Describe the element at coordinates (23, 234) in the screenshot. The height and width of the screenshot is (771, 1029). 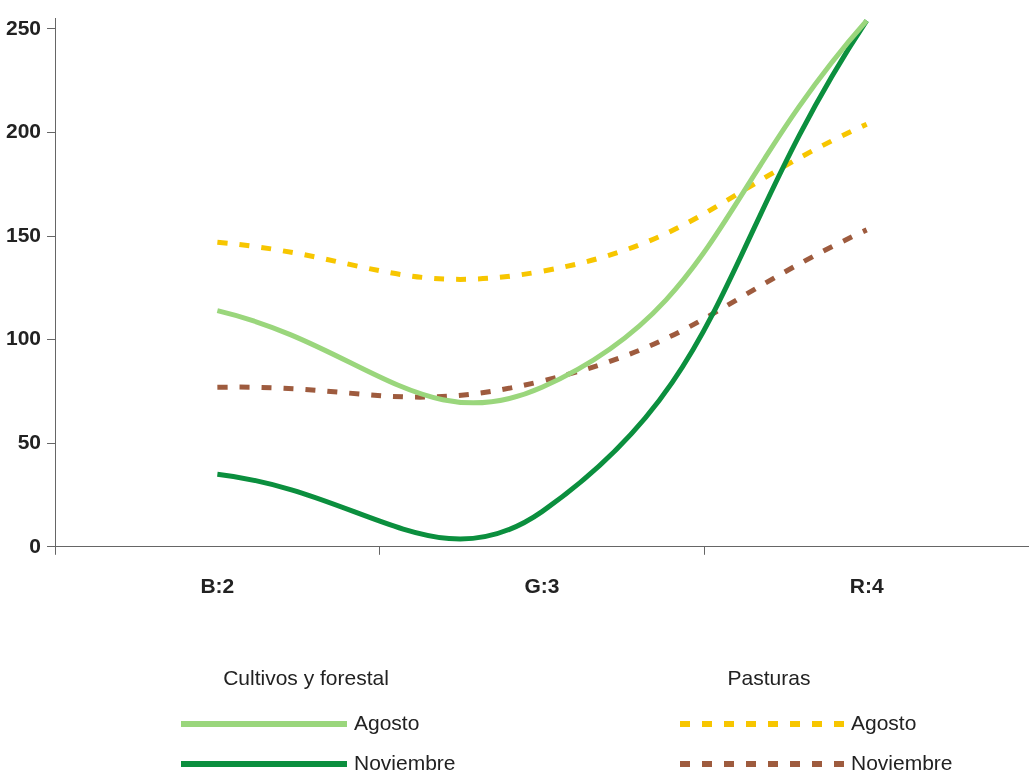
I see `y-tick-label: 150` at that location.